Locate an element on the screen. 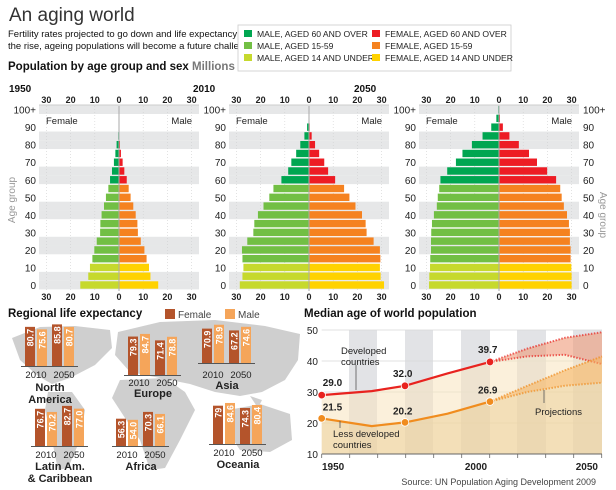 The height and width of the screenshot is (490, 616). legend-swatch-female is located at coordinates (170, 314).